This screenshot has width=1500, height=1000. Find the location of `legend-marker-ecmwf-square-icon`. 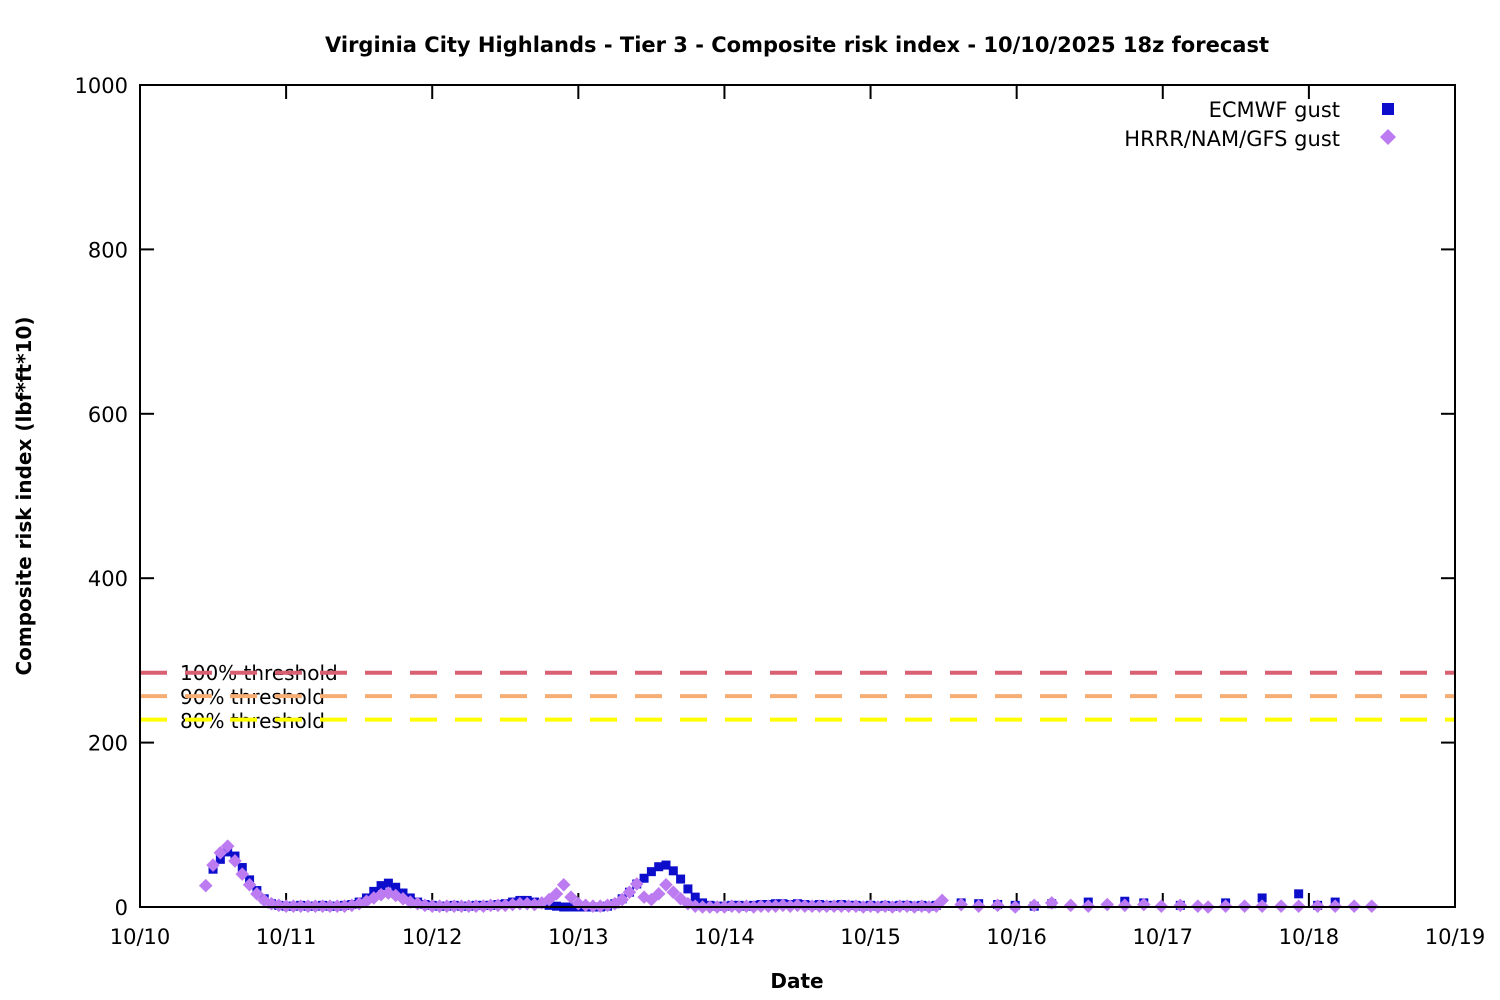

legend-marker-ecmwf-square-icon is located at coordinates (1388, 109).